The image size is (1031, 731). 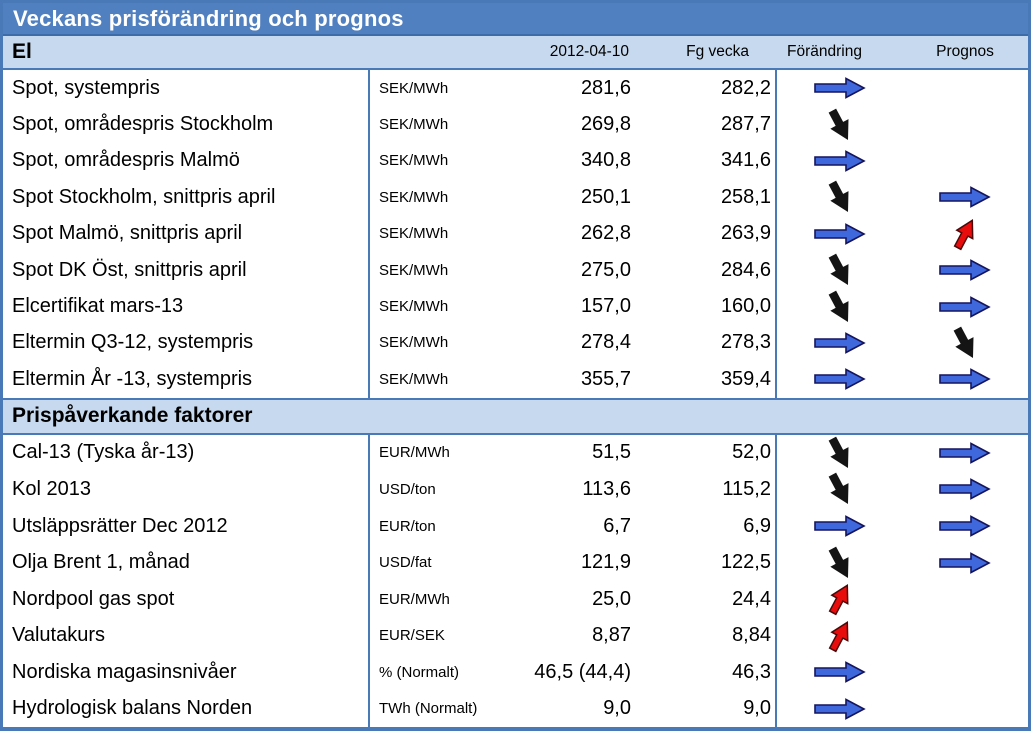 What do you see at coordinates (22, 51) in the screenshot?
I see `section-label-el: El` at bounding box center [22, 51].